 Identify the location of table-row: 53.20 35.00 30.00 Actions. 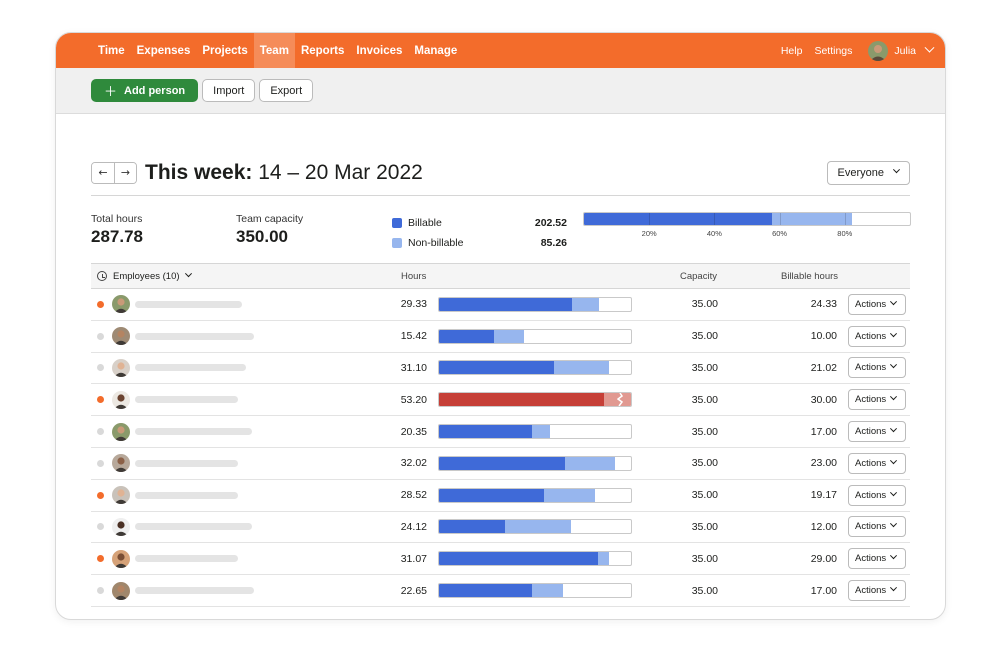
(500, 400).